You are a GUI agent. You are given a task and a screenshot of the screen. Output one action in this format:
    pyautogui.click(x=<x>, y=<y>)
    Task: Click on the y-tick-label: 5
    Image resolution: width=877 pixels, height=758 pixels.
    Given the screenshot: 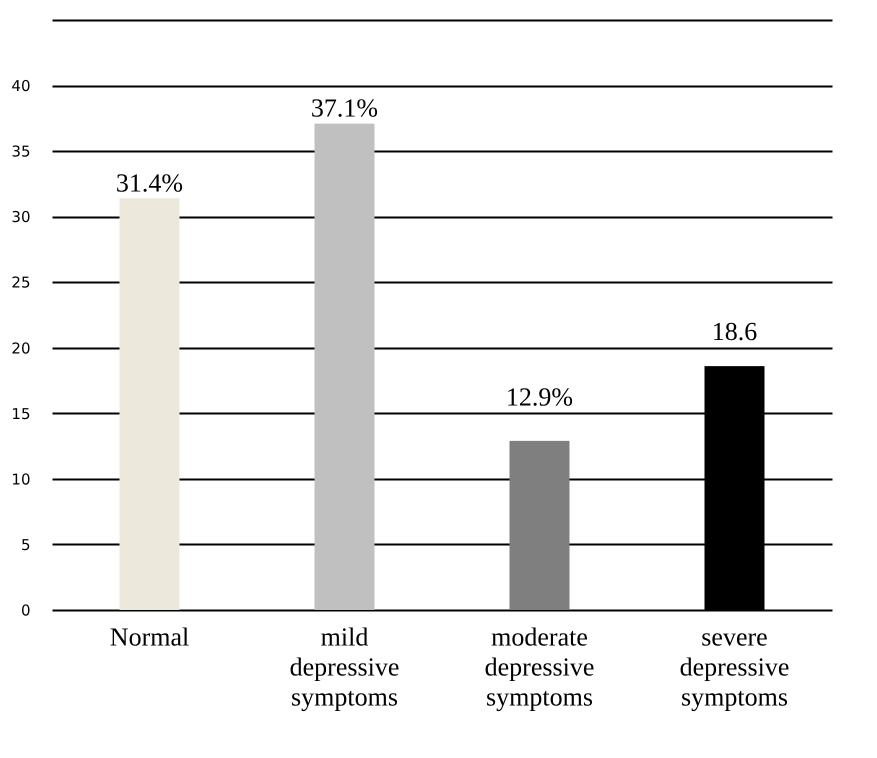 What is the action you would take?
    pyautogui.click(x=25, y=545)
    